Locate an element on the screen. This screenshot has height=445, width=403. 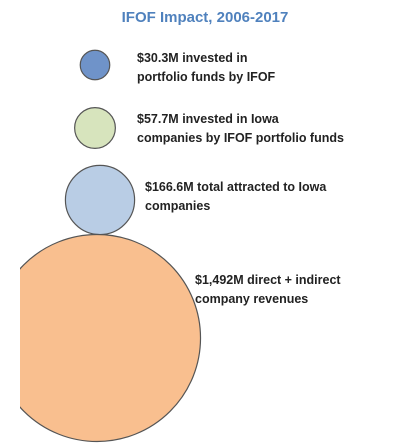
value-label: $57.7M is located at coordinates (158, 119).